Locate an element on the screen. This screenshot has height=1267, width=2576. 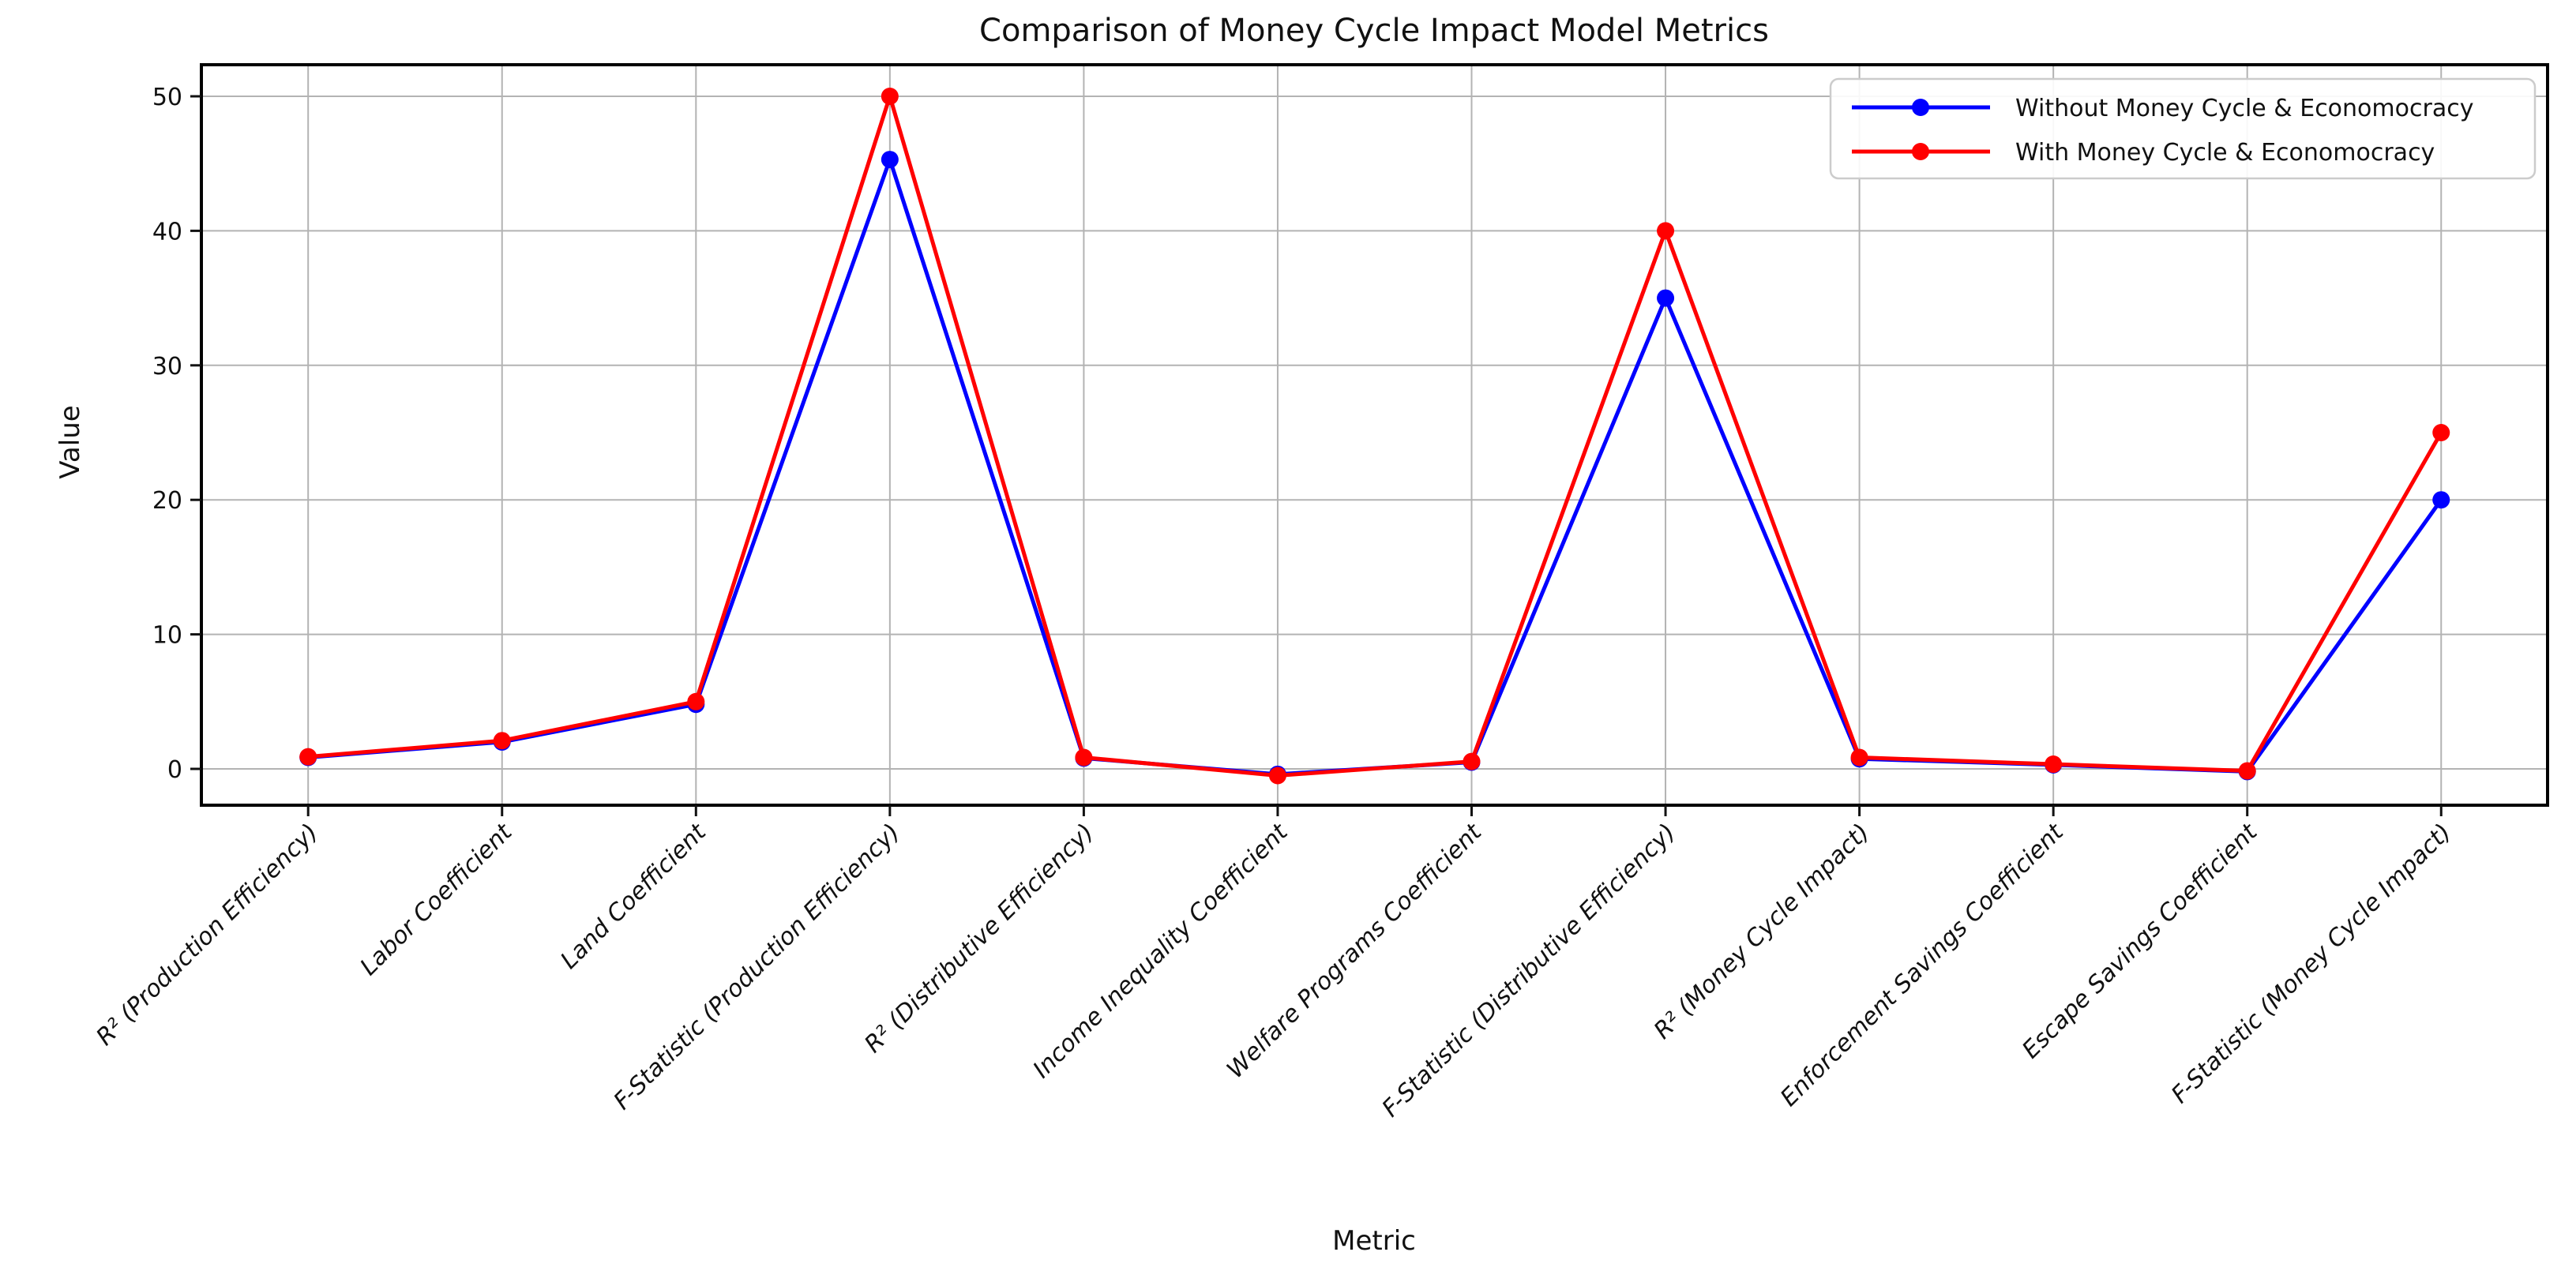
y-axis-label: Value is located at coordinates (70, 441).